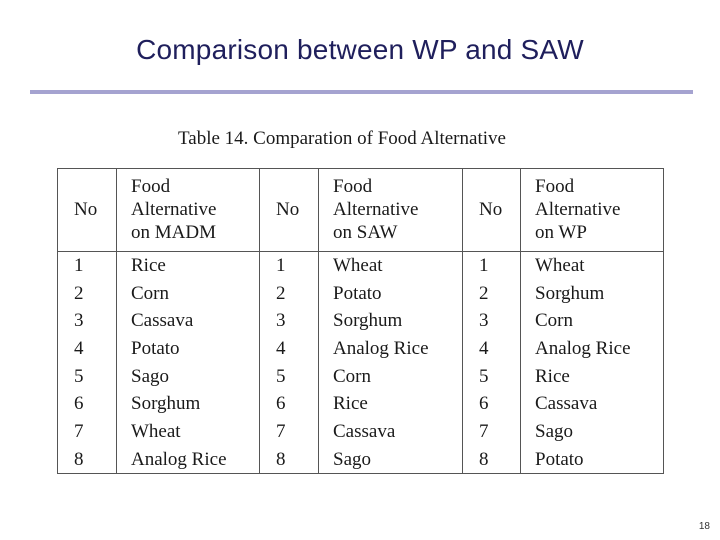  I want to click on header-no-madm: No, so click(87, 210).